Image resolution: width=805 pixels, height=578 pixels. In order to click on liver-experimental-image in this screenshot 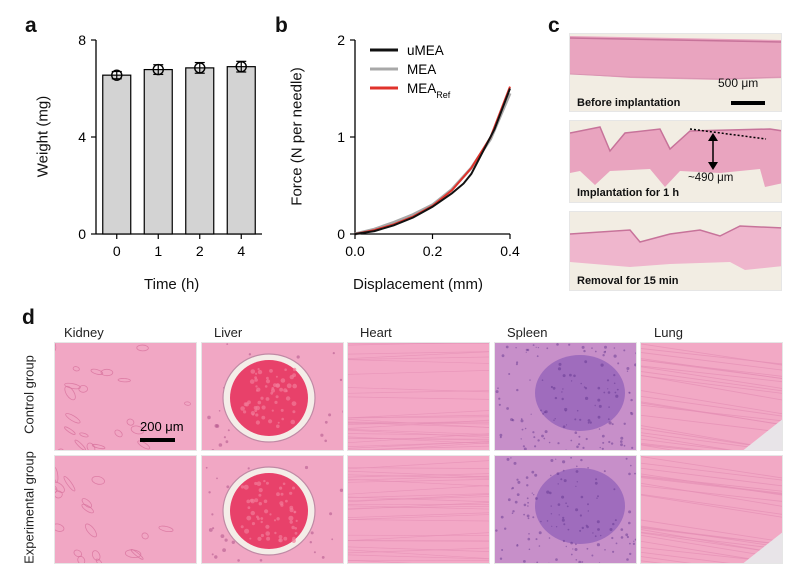, I will do `click(272, 509)`.